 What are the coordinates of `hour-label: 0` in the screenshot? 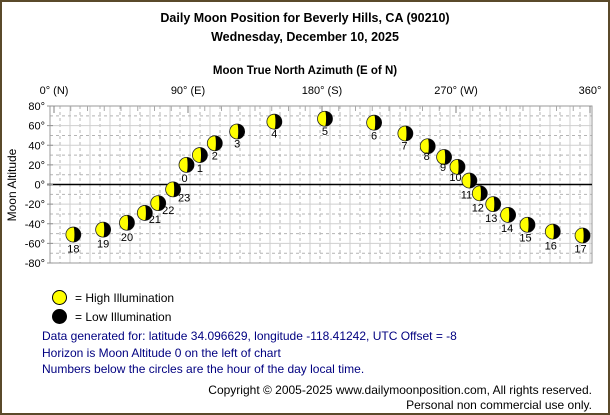 It's located at (184, 179).